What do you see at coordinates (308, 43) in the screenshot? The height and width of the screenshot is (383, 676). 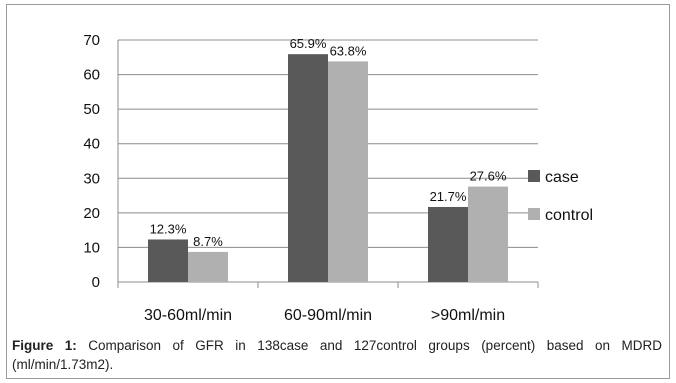 I see `data-label: 65.9%` at bounding box center [308, 43].